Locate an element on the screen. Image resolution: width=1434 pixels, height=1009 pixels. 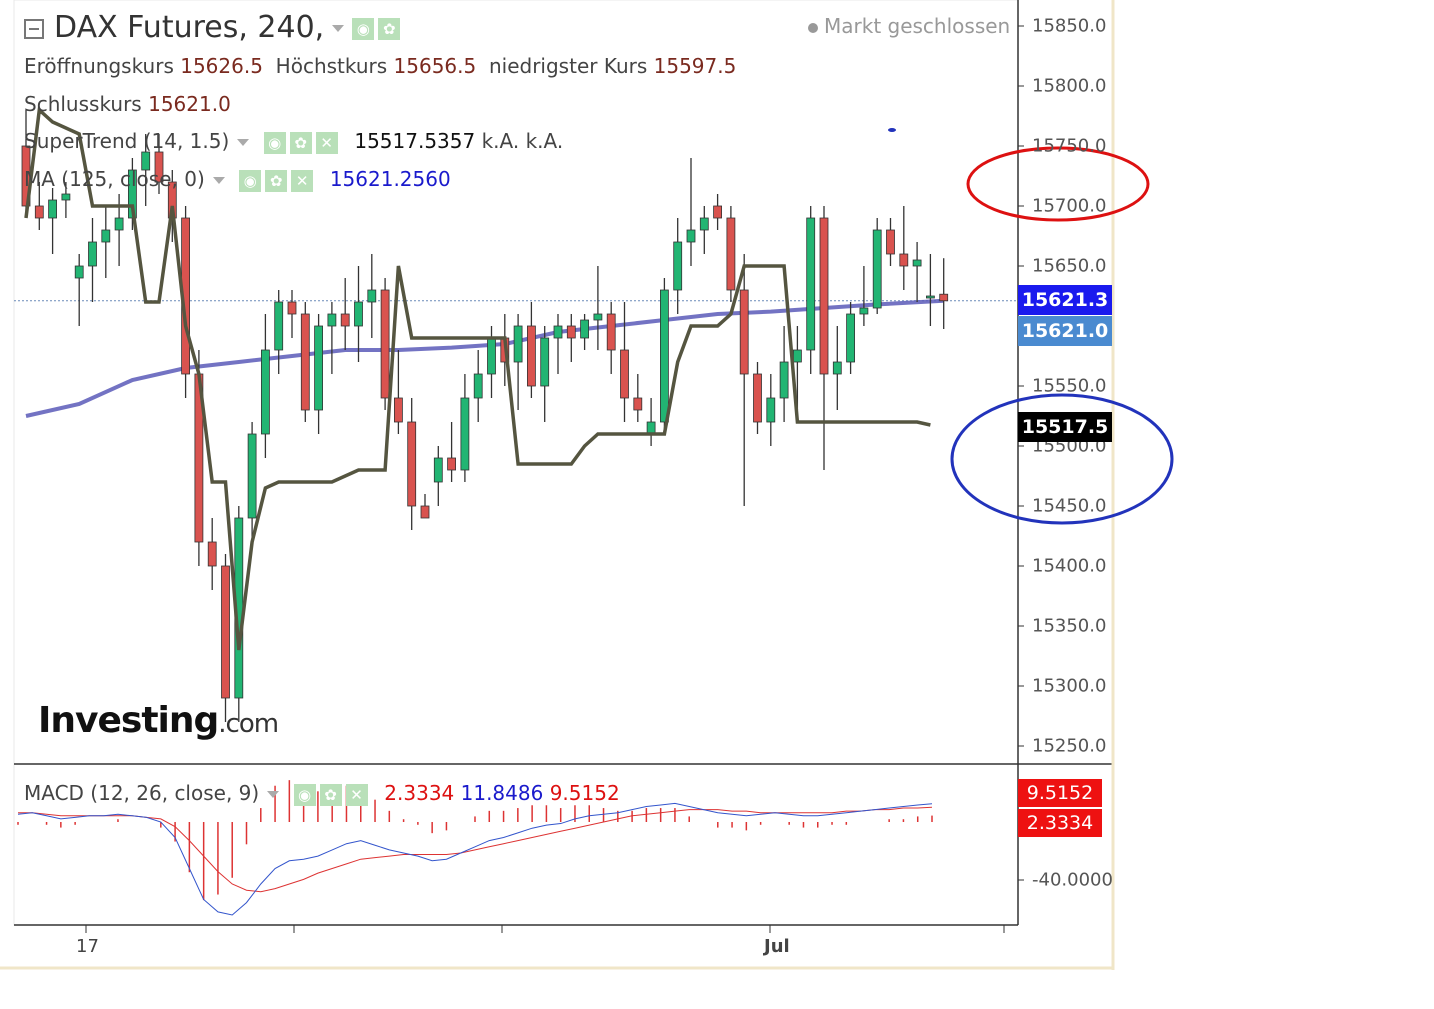
open-label: Eröffnungskurs is located at coordinates (99, 66).